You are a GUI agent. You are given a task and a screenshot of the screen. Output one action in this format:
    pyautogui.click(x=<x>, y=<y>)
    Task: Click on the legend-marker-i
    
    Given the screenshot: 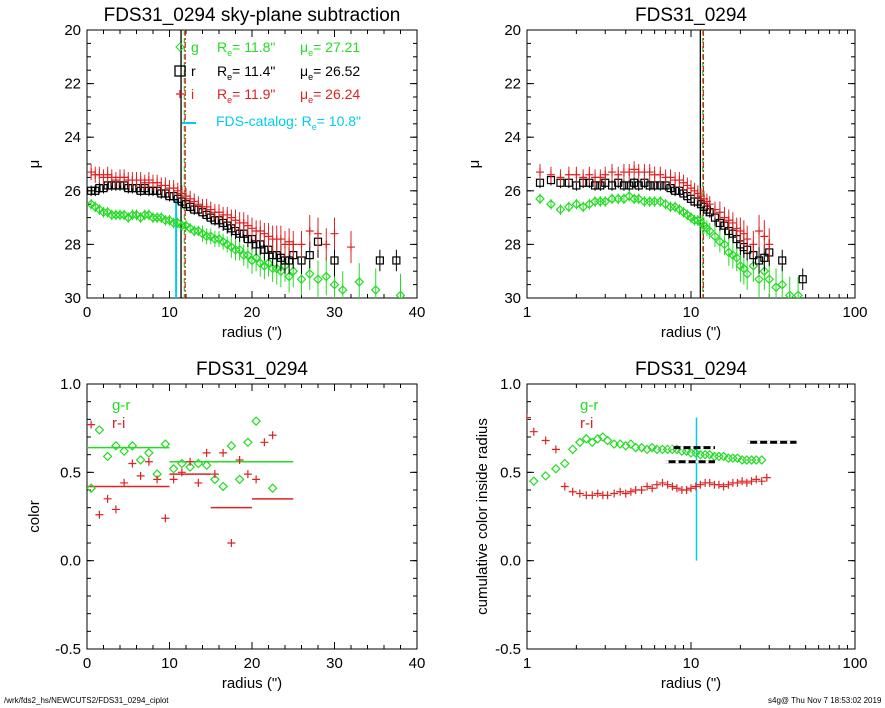 What is the action you would take?
    pyautogui.click(x=180, y=94)
    